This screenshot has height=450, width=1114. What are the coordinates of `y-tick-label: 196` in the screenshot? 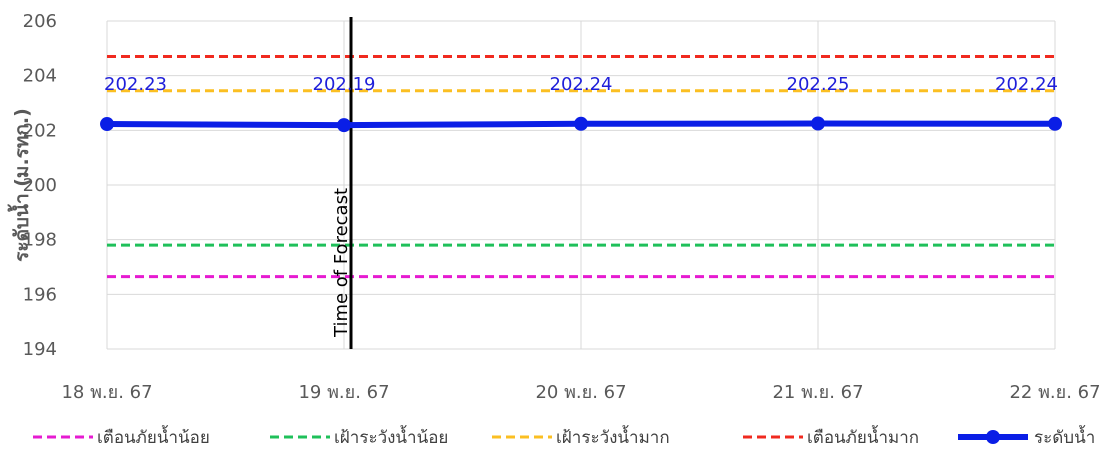 It's located at (40, 294).